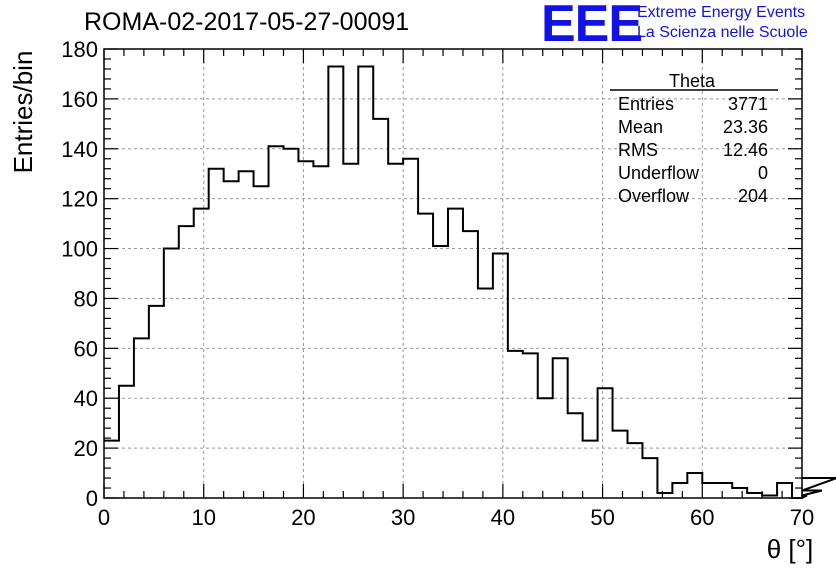 The image size is (836, 572). Describe the element at coordinates (722, 32) in the screenshot. I see `brand-line-2: La Scienza nelle Scuole` at that location.